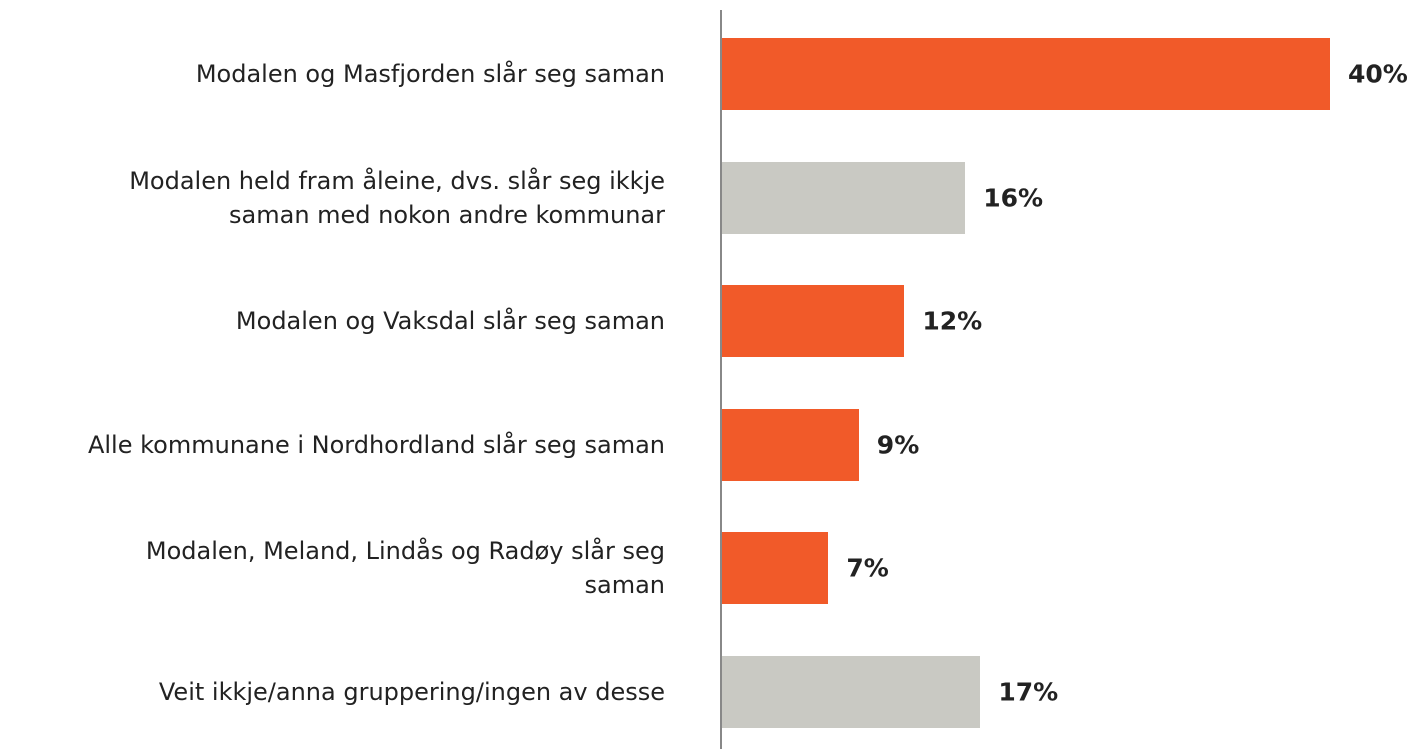 This screenshot has height=749, width=1414. What do you see at coordinates (1013, 198) in the screenshot?
I see `value-label: 16%` at bounding box center [1013, 198].